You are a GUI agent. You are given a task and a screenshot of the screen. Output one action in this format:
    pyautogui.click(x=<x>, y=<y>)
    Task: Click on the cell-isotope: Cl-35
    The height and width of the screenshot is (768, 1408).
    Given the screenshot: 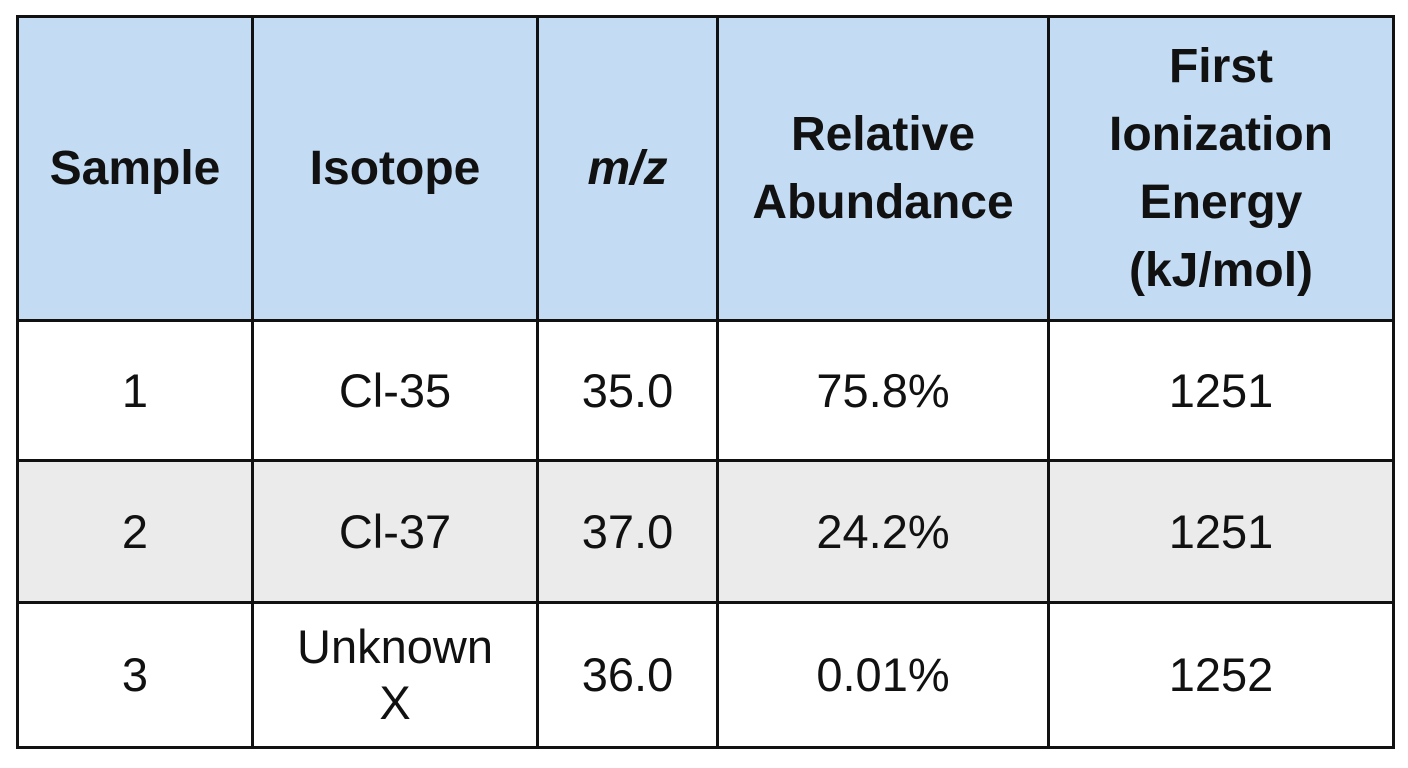 What is the action you would take?
    pyautogui.click(x=395, y=390)
    